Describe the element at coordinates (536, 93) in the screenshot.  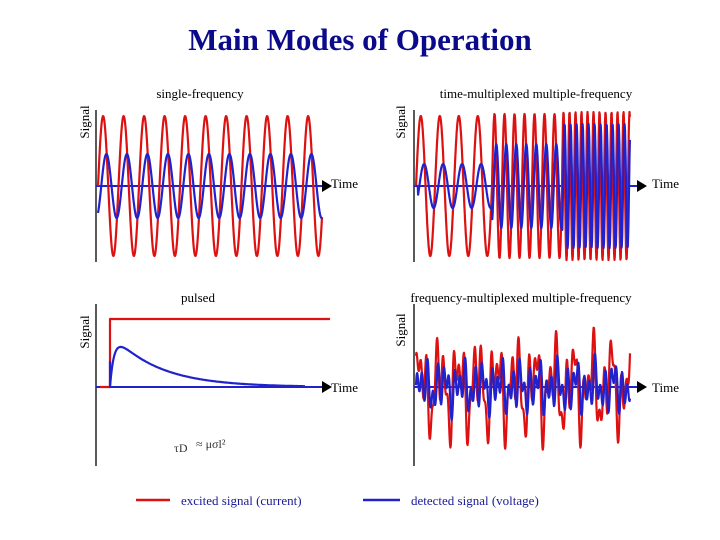
I see `time-multiplexed-title: time-multiplexed multiple-frequency` at that location.